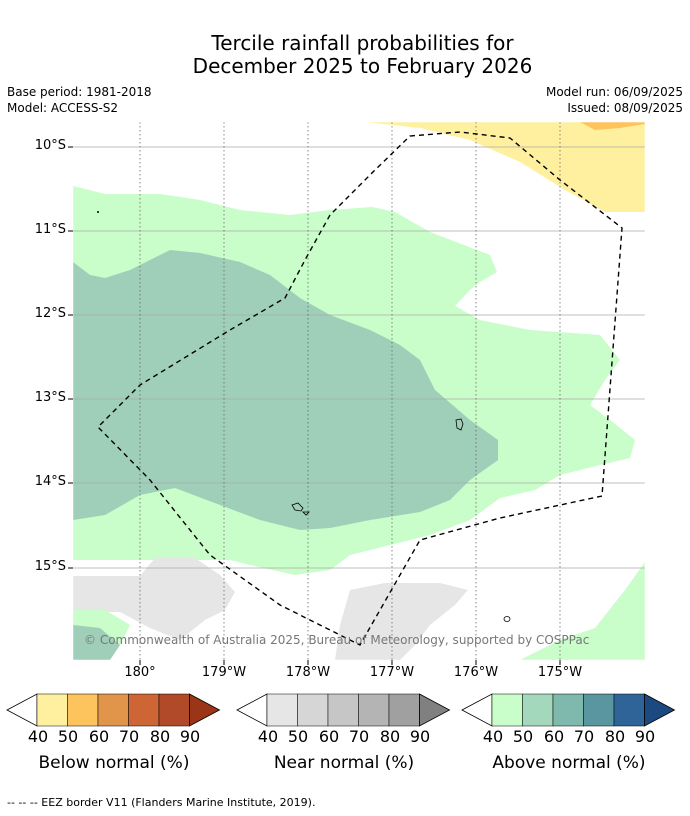 This screenshot has height=816, width=690. What do you see at coordinates (362, 43) in the screenshot?
I see `title-line-1: Tercile rainfall probabilities for` at bounding box center [362, 43].